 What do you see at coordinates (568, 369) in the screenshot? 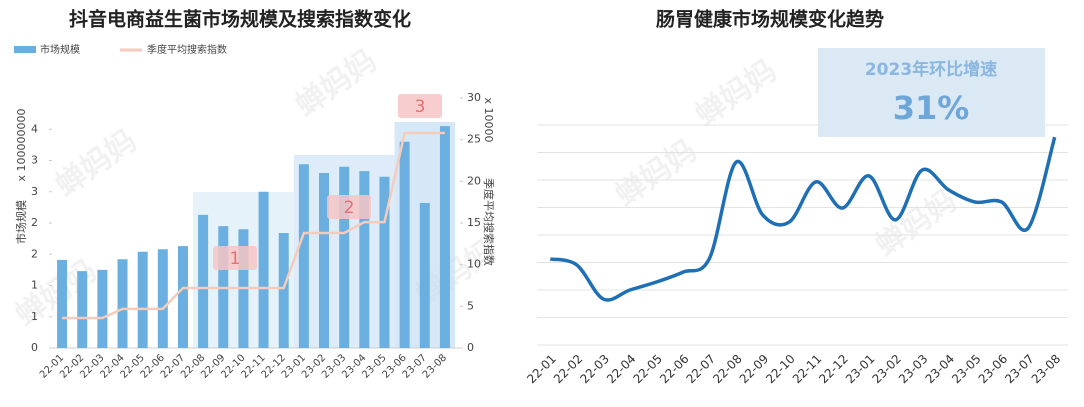
I see `x-tick-label: 22-02` at bounding box center [568, 369].